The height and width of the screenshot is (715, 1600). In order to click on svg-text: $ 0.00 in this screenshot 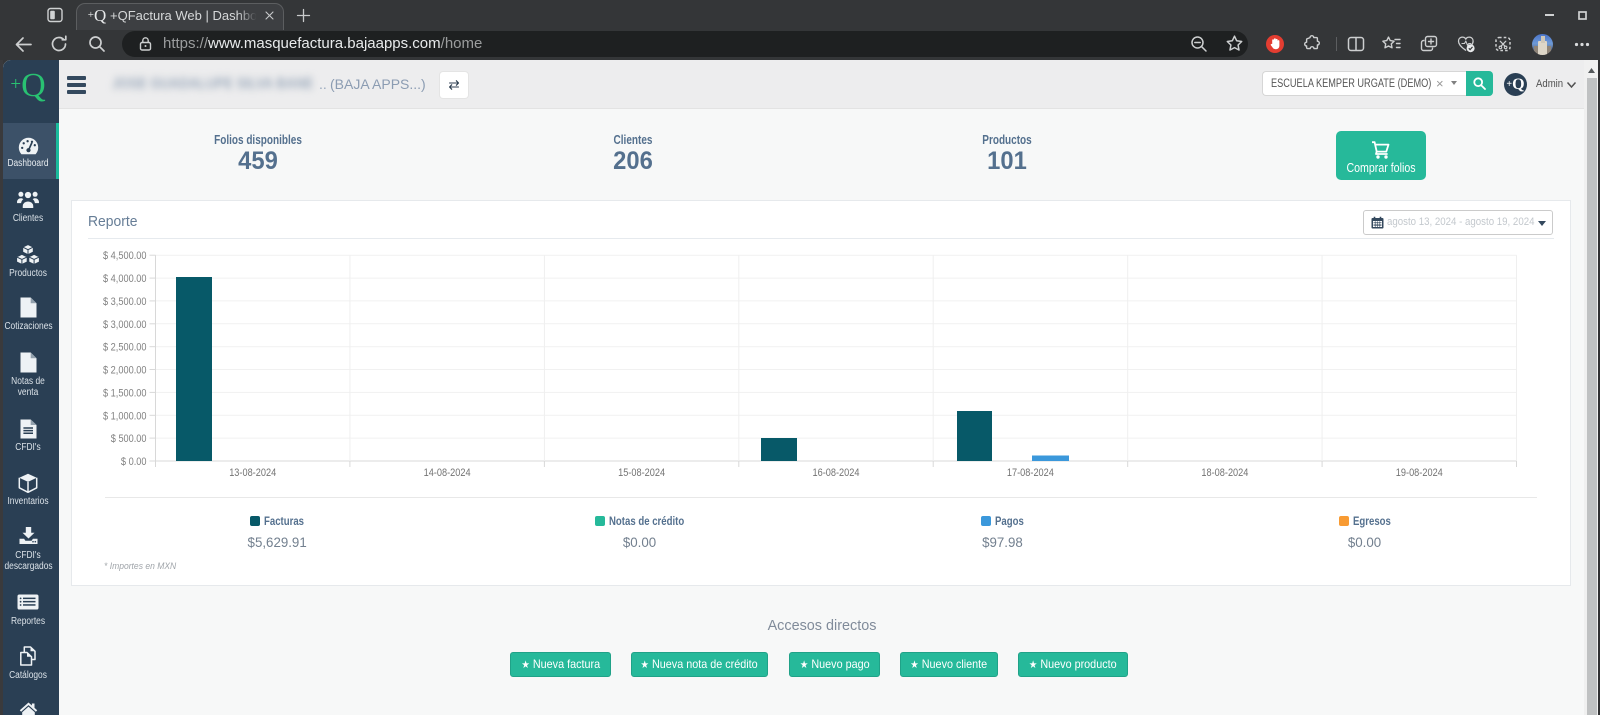, I will do `click(134, 462)`.